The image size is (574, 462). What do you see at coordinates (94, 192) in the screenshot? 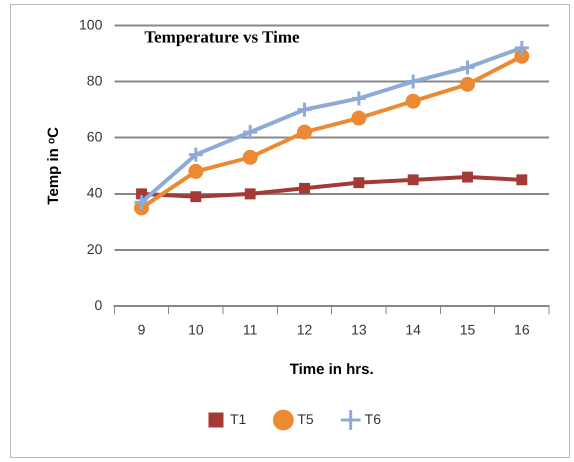
I see `y-tick-label: 40` at bounding box center [94, 192].